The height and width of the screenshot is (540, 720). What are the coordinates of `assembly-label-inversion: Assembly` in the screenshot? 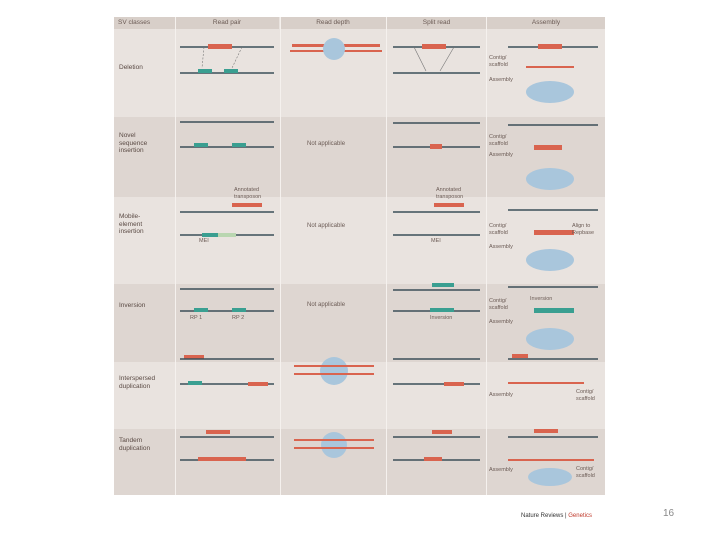 It's located at (501, 322).